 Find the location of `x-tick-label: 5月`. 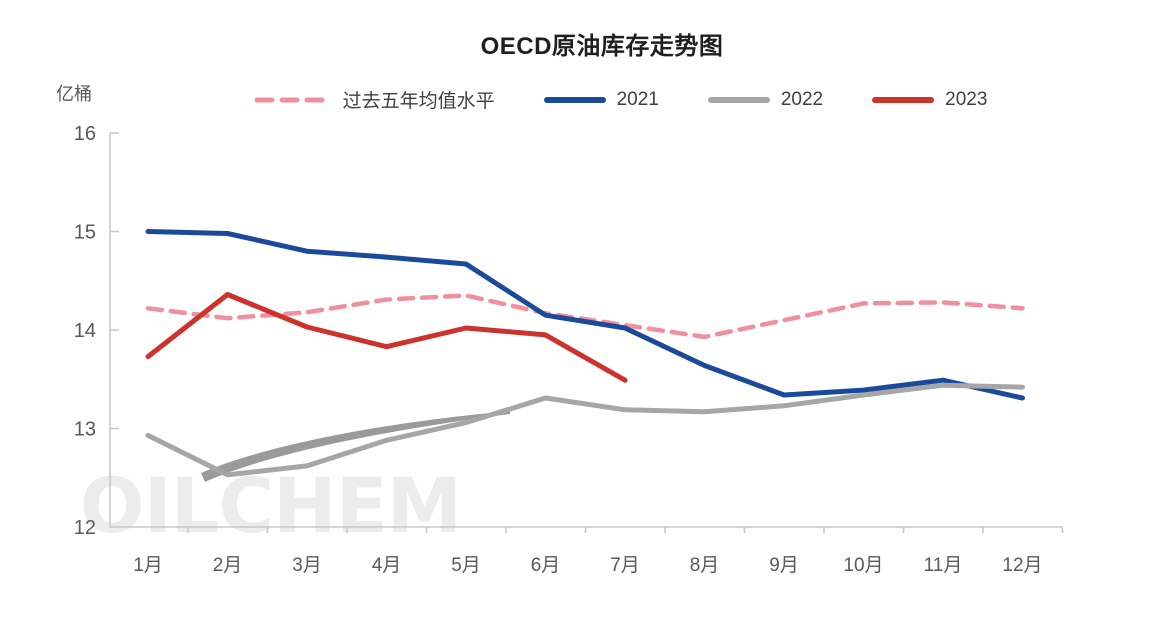

x-tick-label: 5月 is located at coordinates (466, 565).